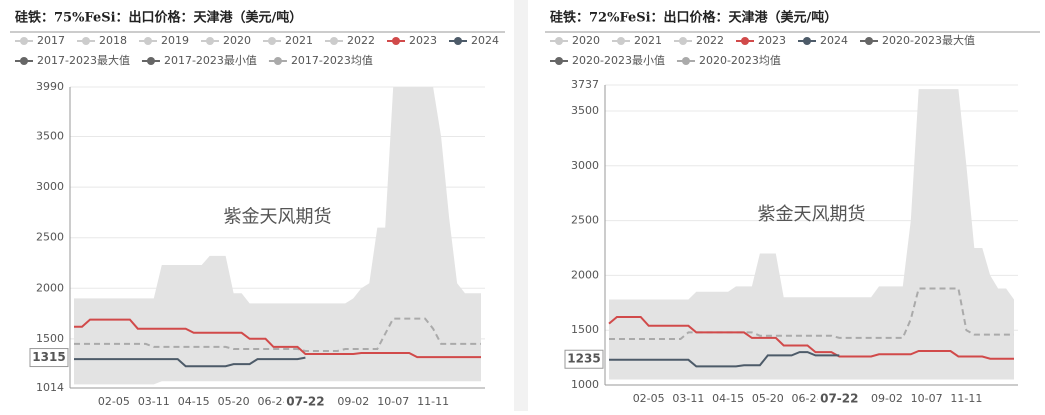  Describe the element at coordinates (210, 60) in the screenshot. I see `legend-label: 2017-2023最小值` at that location.